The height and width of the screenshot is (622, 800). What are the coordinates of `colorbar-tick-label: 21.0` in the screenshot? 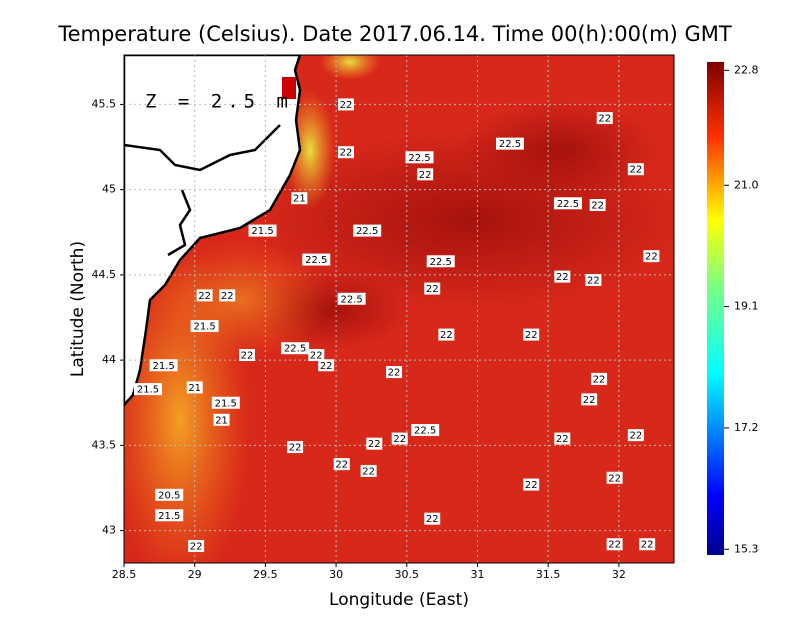 It's located at (746, 184).